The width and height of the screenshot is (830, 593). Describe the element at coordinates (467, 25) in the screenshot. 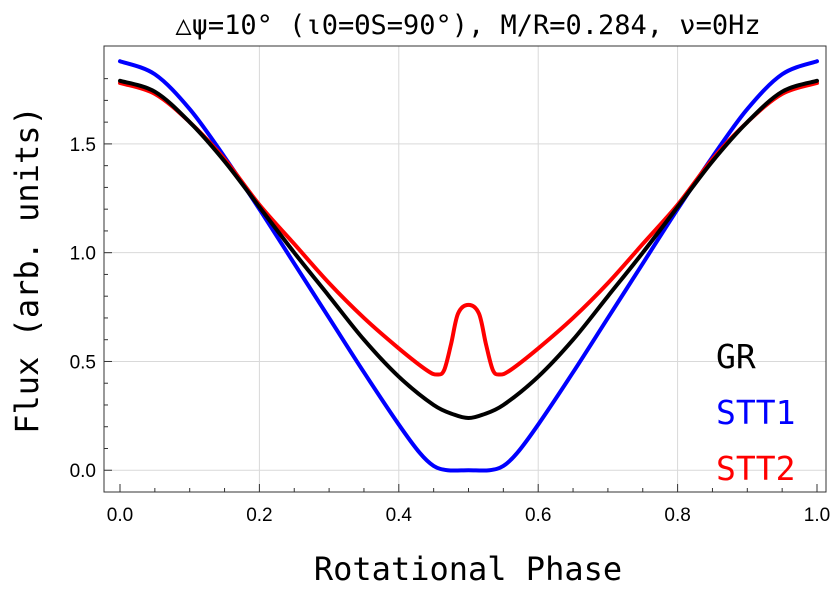

I see `chart-title: △ψ=10° (ι0=ΘS=90°), M/R=0.284, ν=0Hz` at that location.